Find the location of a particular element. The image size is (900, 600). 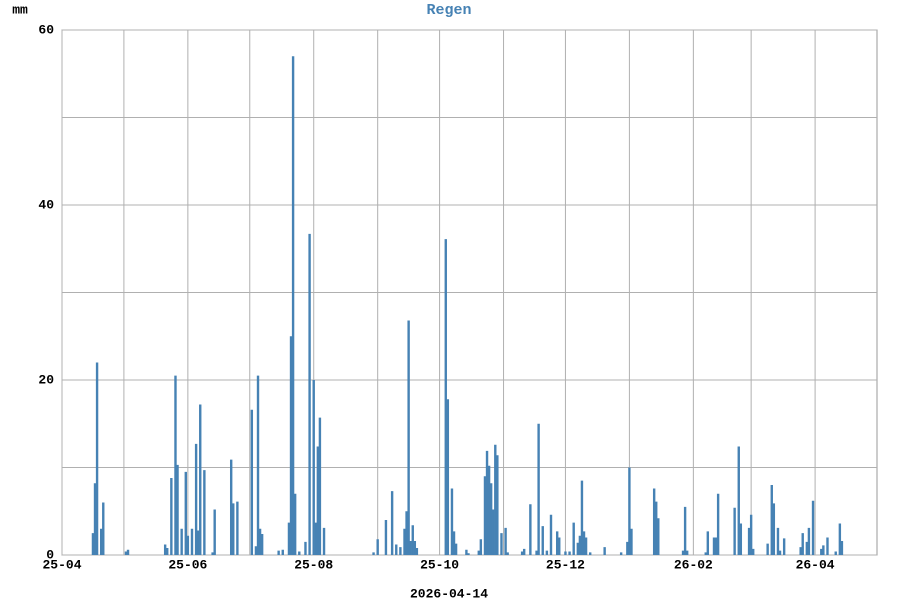

x-tick-label: 26-02 is located at coordinates (693, 564).